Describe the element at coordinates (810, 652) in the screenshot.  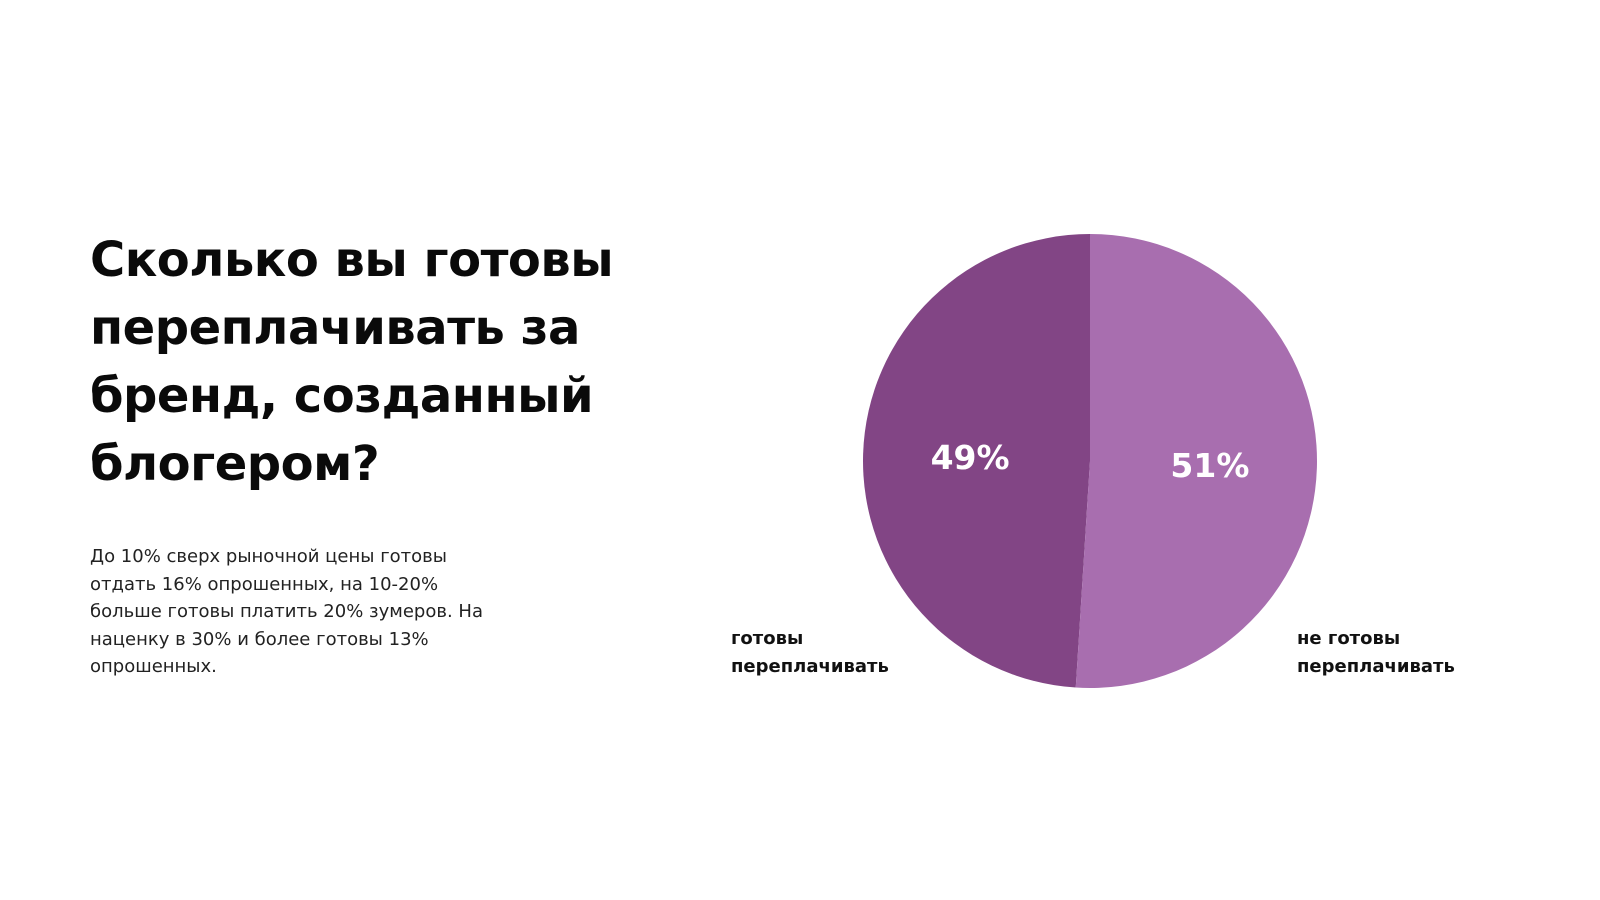
I see `legend-label-ready: готовы переплачивать` at that location.